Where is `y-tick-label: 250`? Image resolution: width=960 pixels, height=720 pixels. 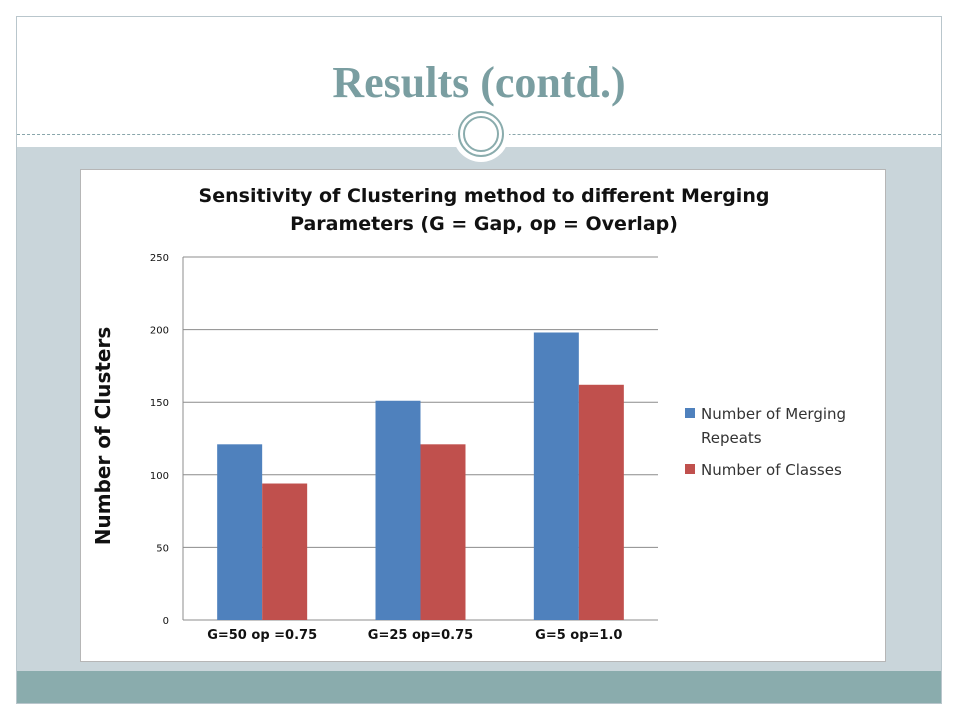 y-tick-label: 250 is located at coordinates (159, 258).